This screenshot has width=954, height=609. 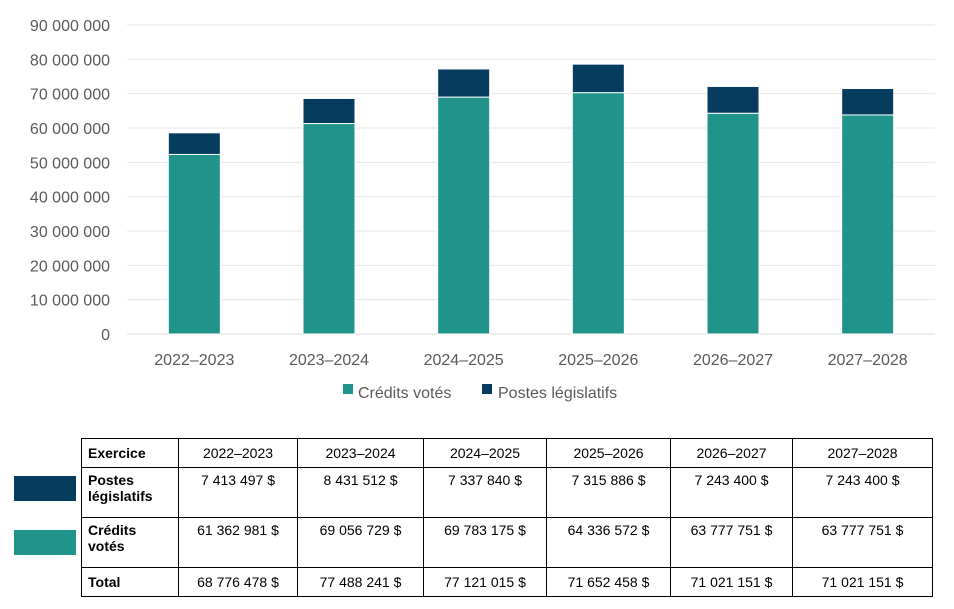 What do you see at coordinates (238, 453) in the screenshot?
I see `table-header-year: 2022–2023` at bounding box center [238, 453].